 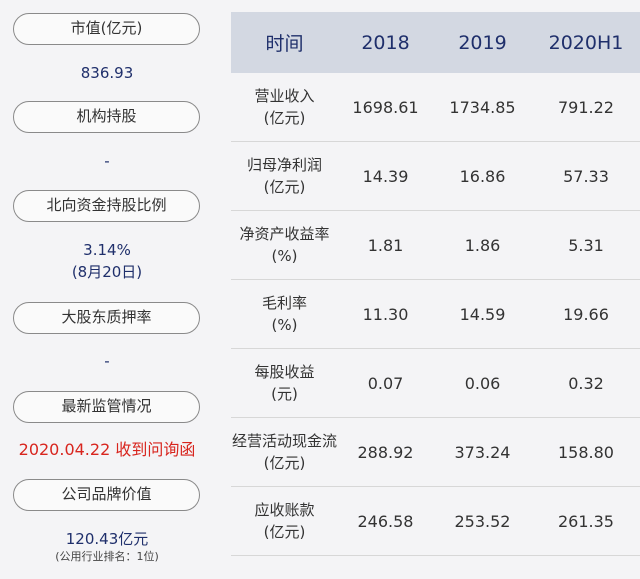 What do you see at coordinates (586, 245) in the screenshot?
I see `cell-2020h1: 5.31` at bounding box center [586, 245].